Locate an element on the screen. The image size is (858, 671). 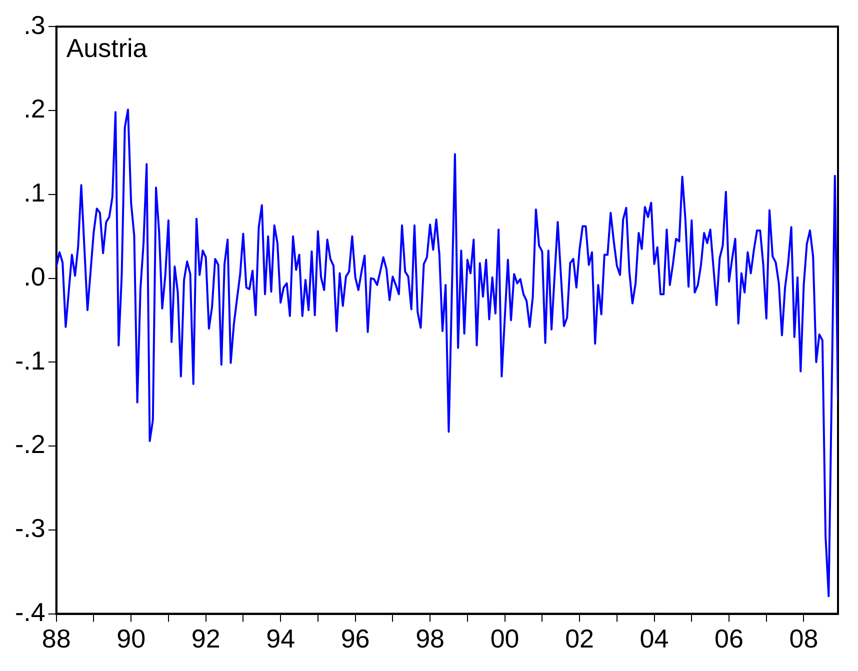
x-tick-label: 90 is located at coordinates (131, 639).